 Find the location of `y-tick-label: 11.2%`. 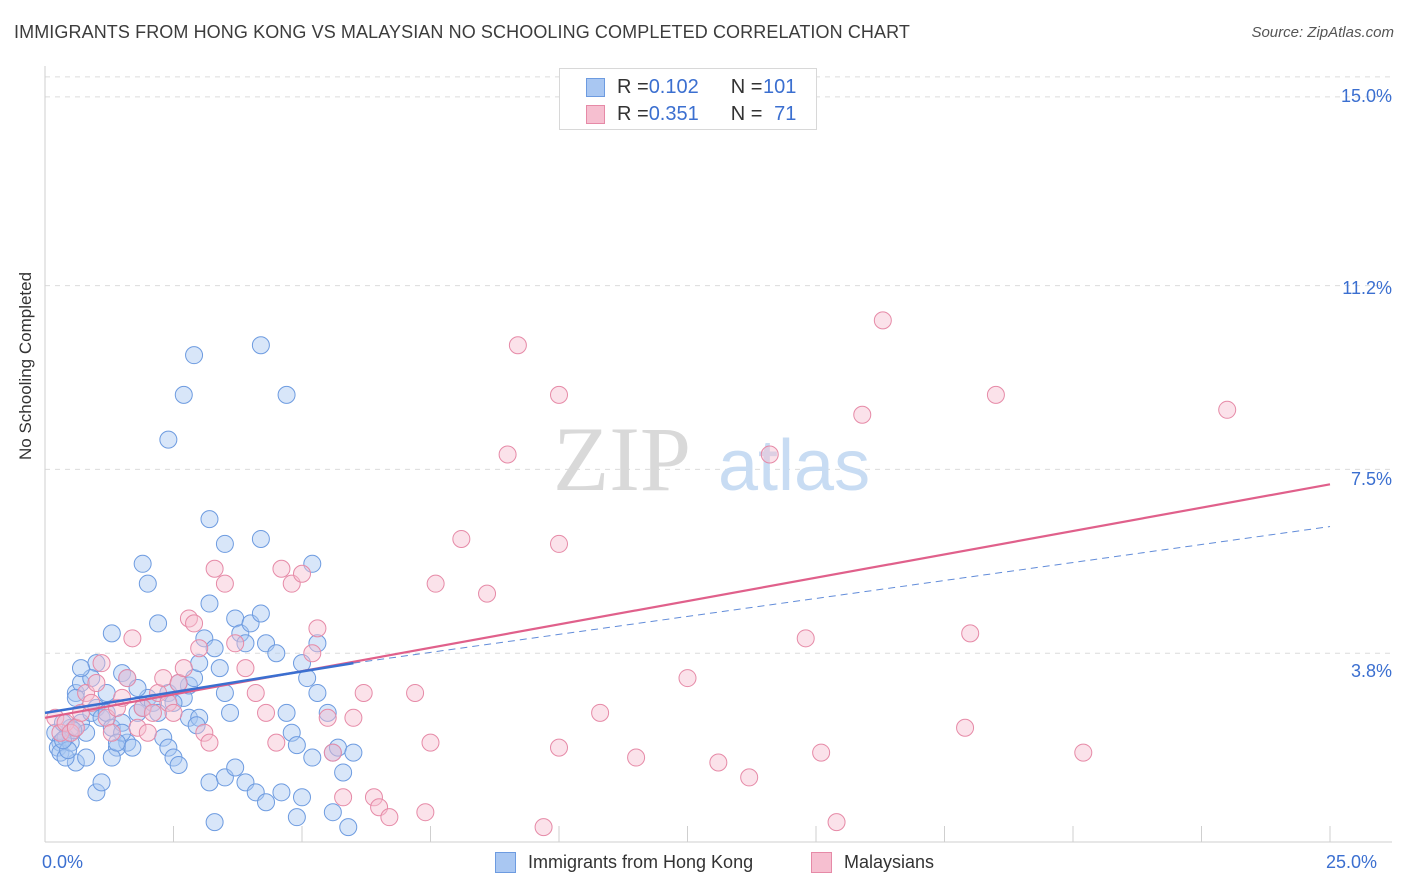

y-tick-label: 11.2% is located at coordinates (1367, 288).